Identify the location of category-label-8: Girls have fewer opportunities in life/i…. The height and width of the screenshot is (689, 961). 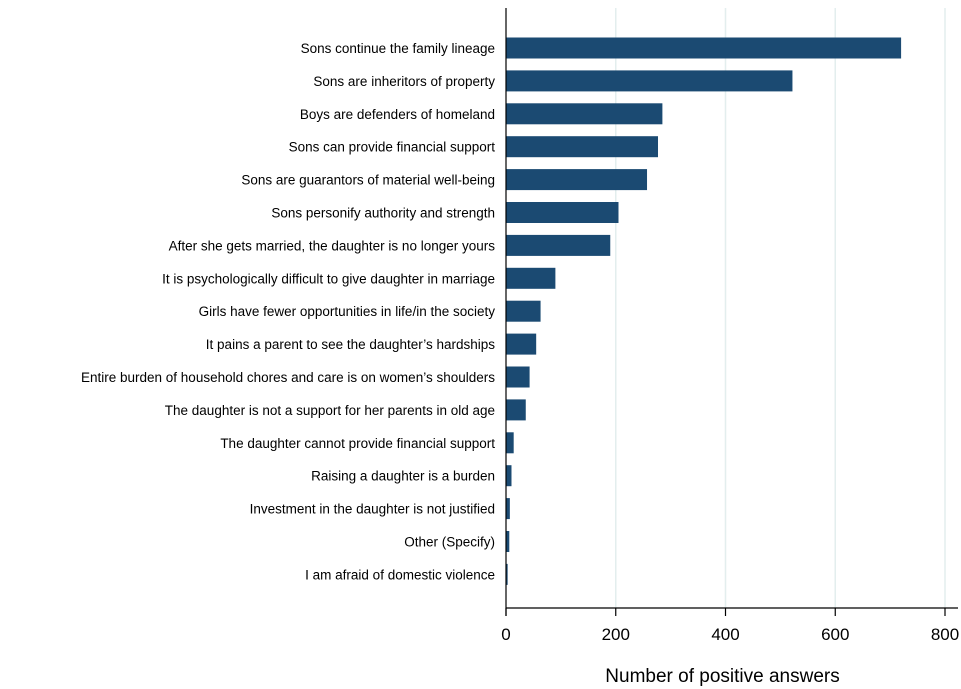
(347, 311).